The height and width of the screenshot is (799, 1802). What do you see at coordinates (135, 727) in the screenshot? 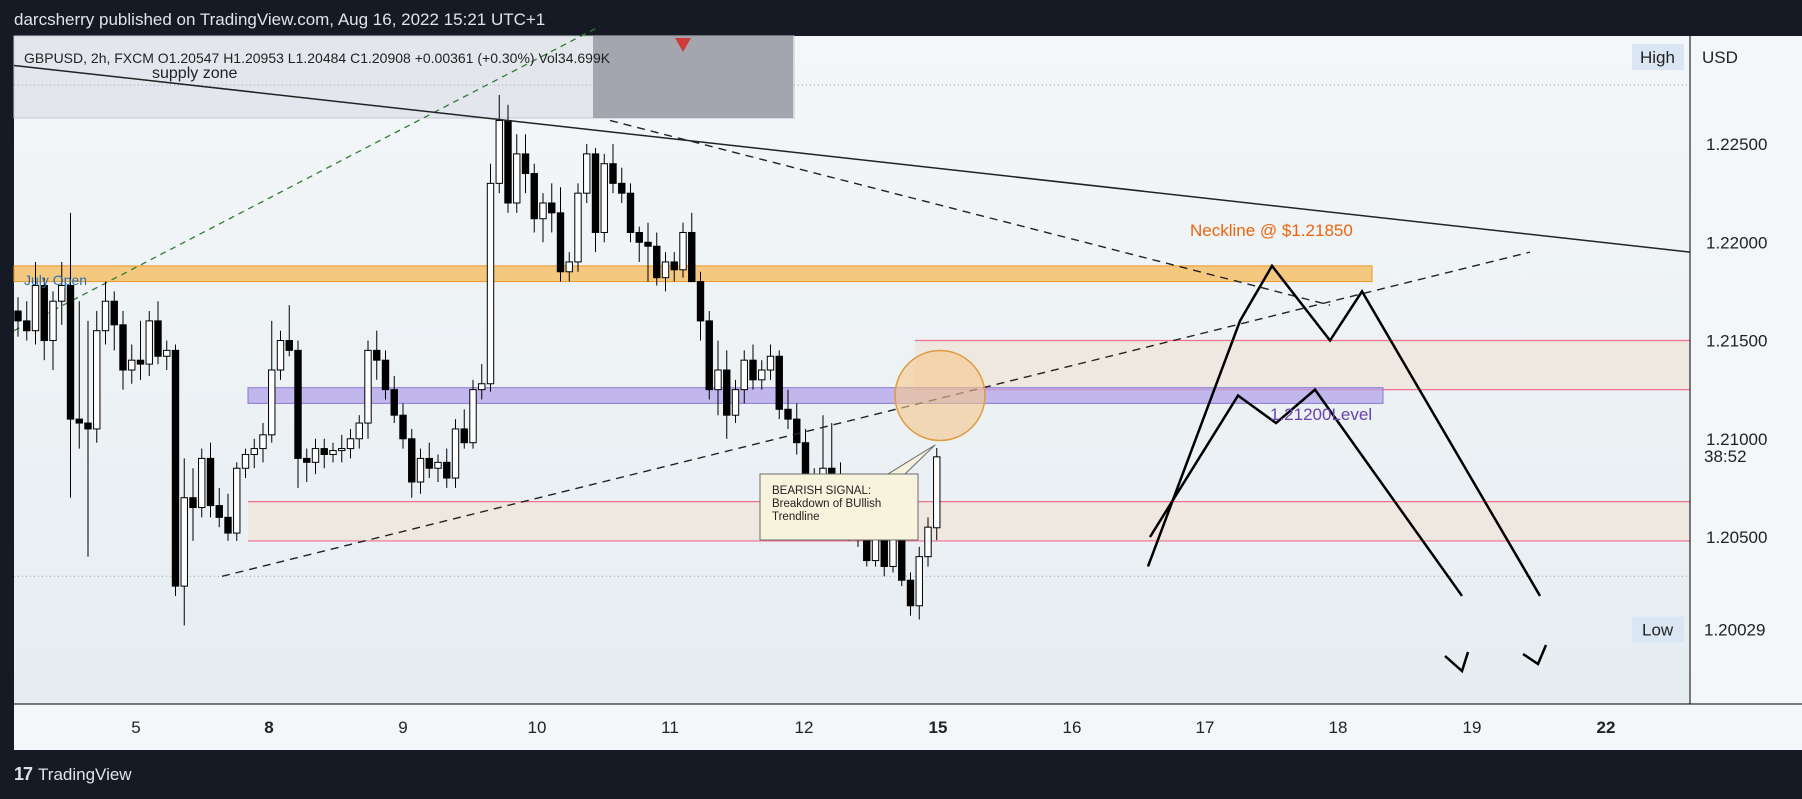
I see `x-tick-label: 5` at bounding box center [135, 727].